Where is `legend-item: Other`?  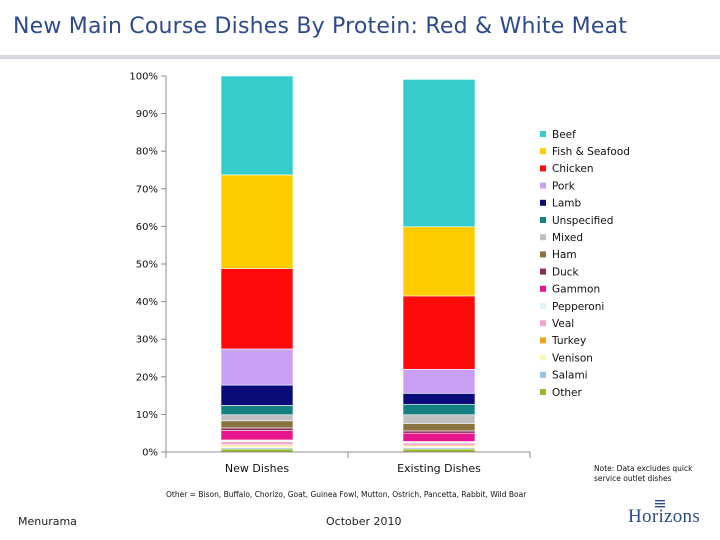 legend-item: Other is located at coordinates (561, 393).